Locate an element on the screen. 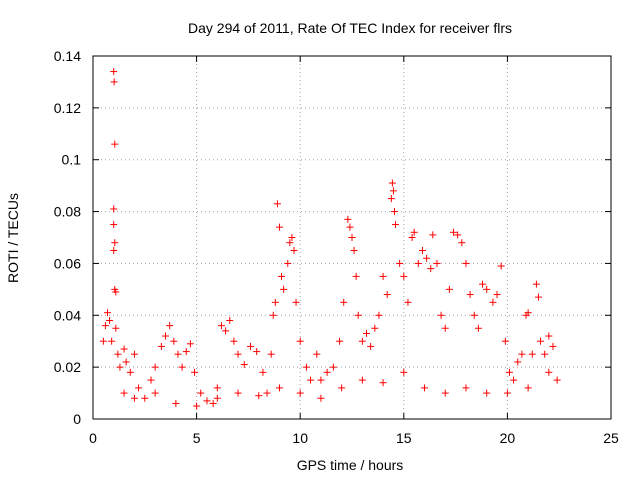 This screenshot has width=640, height=480. y-tick-label: 0.14 is located at coordinates (67, 56).